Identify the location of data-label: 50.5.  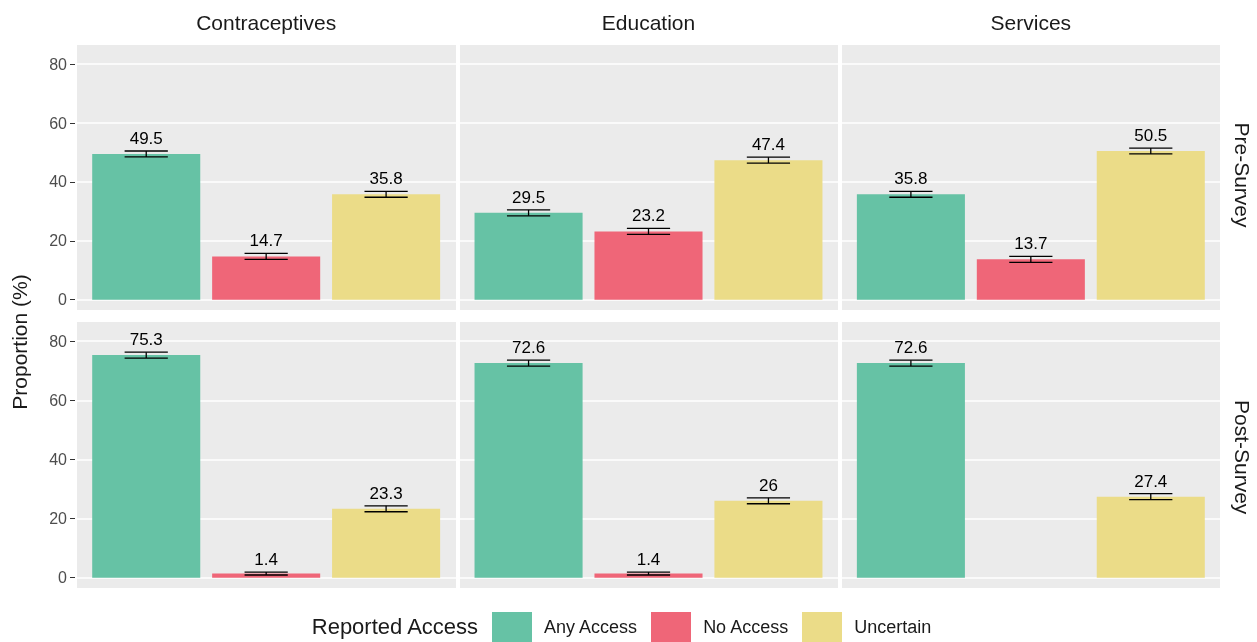
(1151, 136).